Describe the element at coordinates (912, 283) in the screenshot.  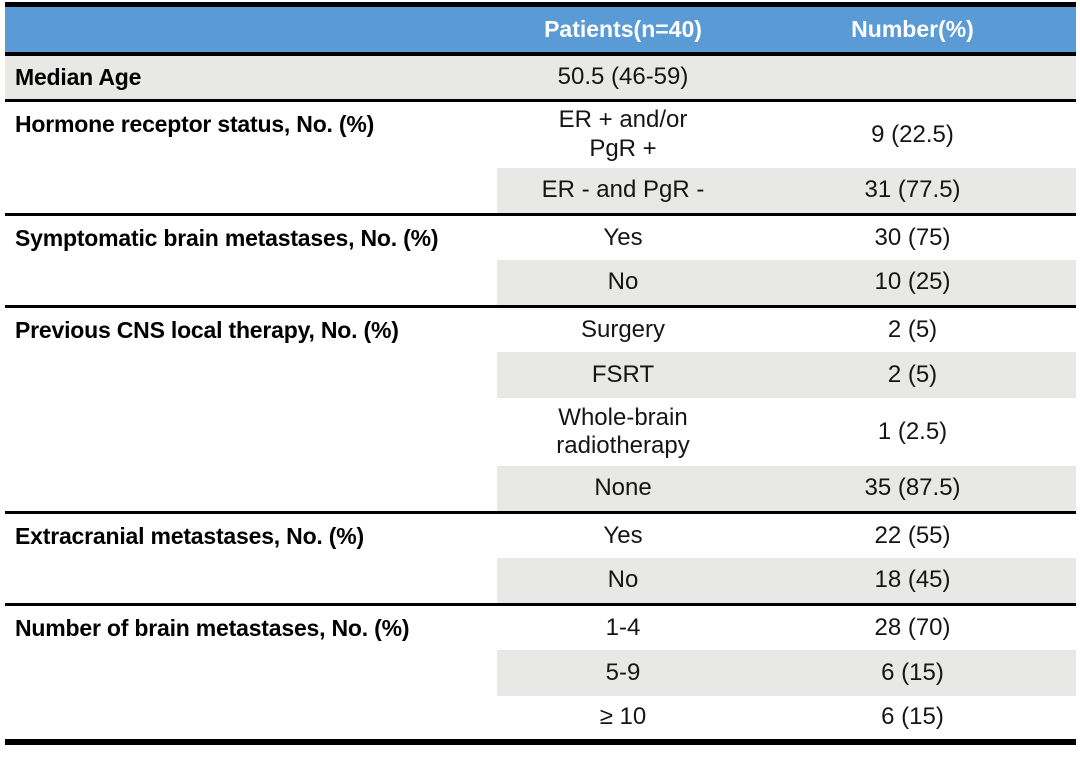
I see `value-cell: 10 (25)` at that location.